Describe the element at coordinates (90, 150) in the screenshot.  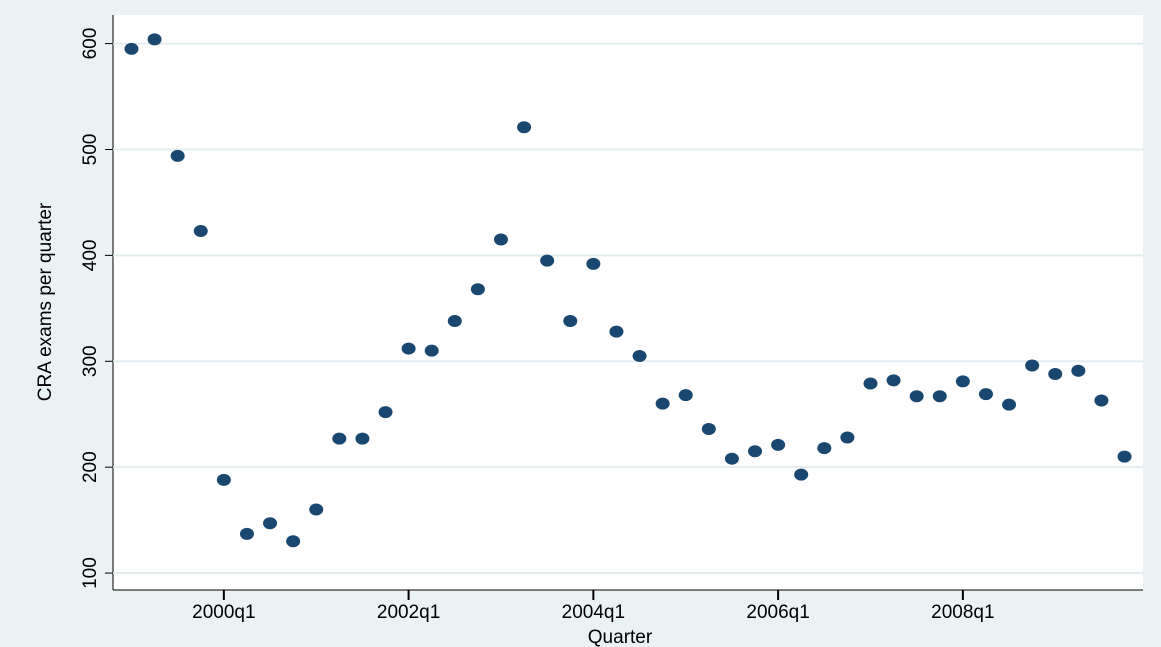
I see `y-tick-label: 500` at that location.